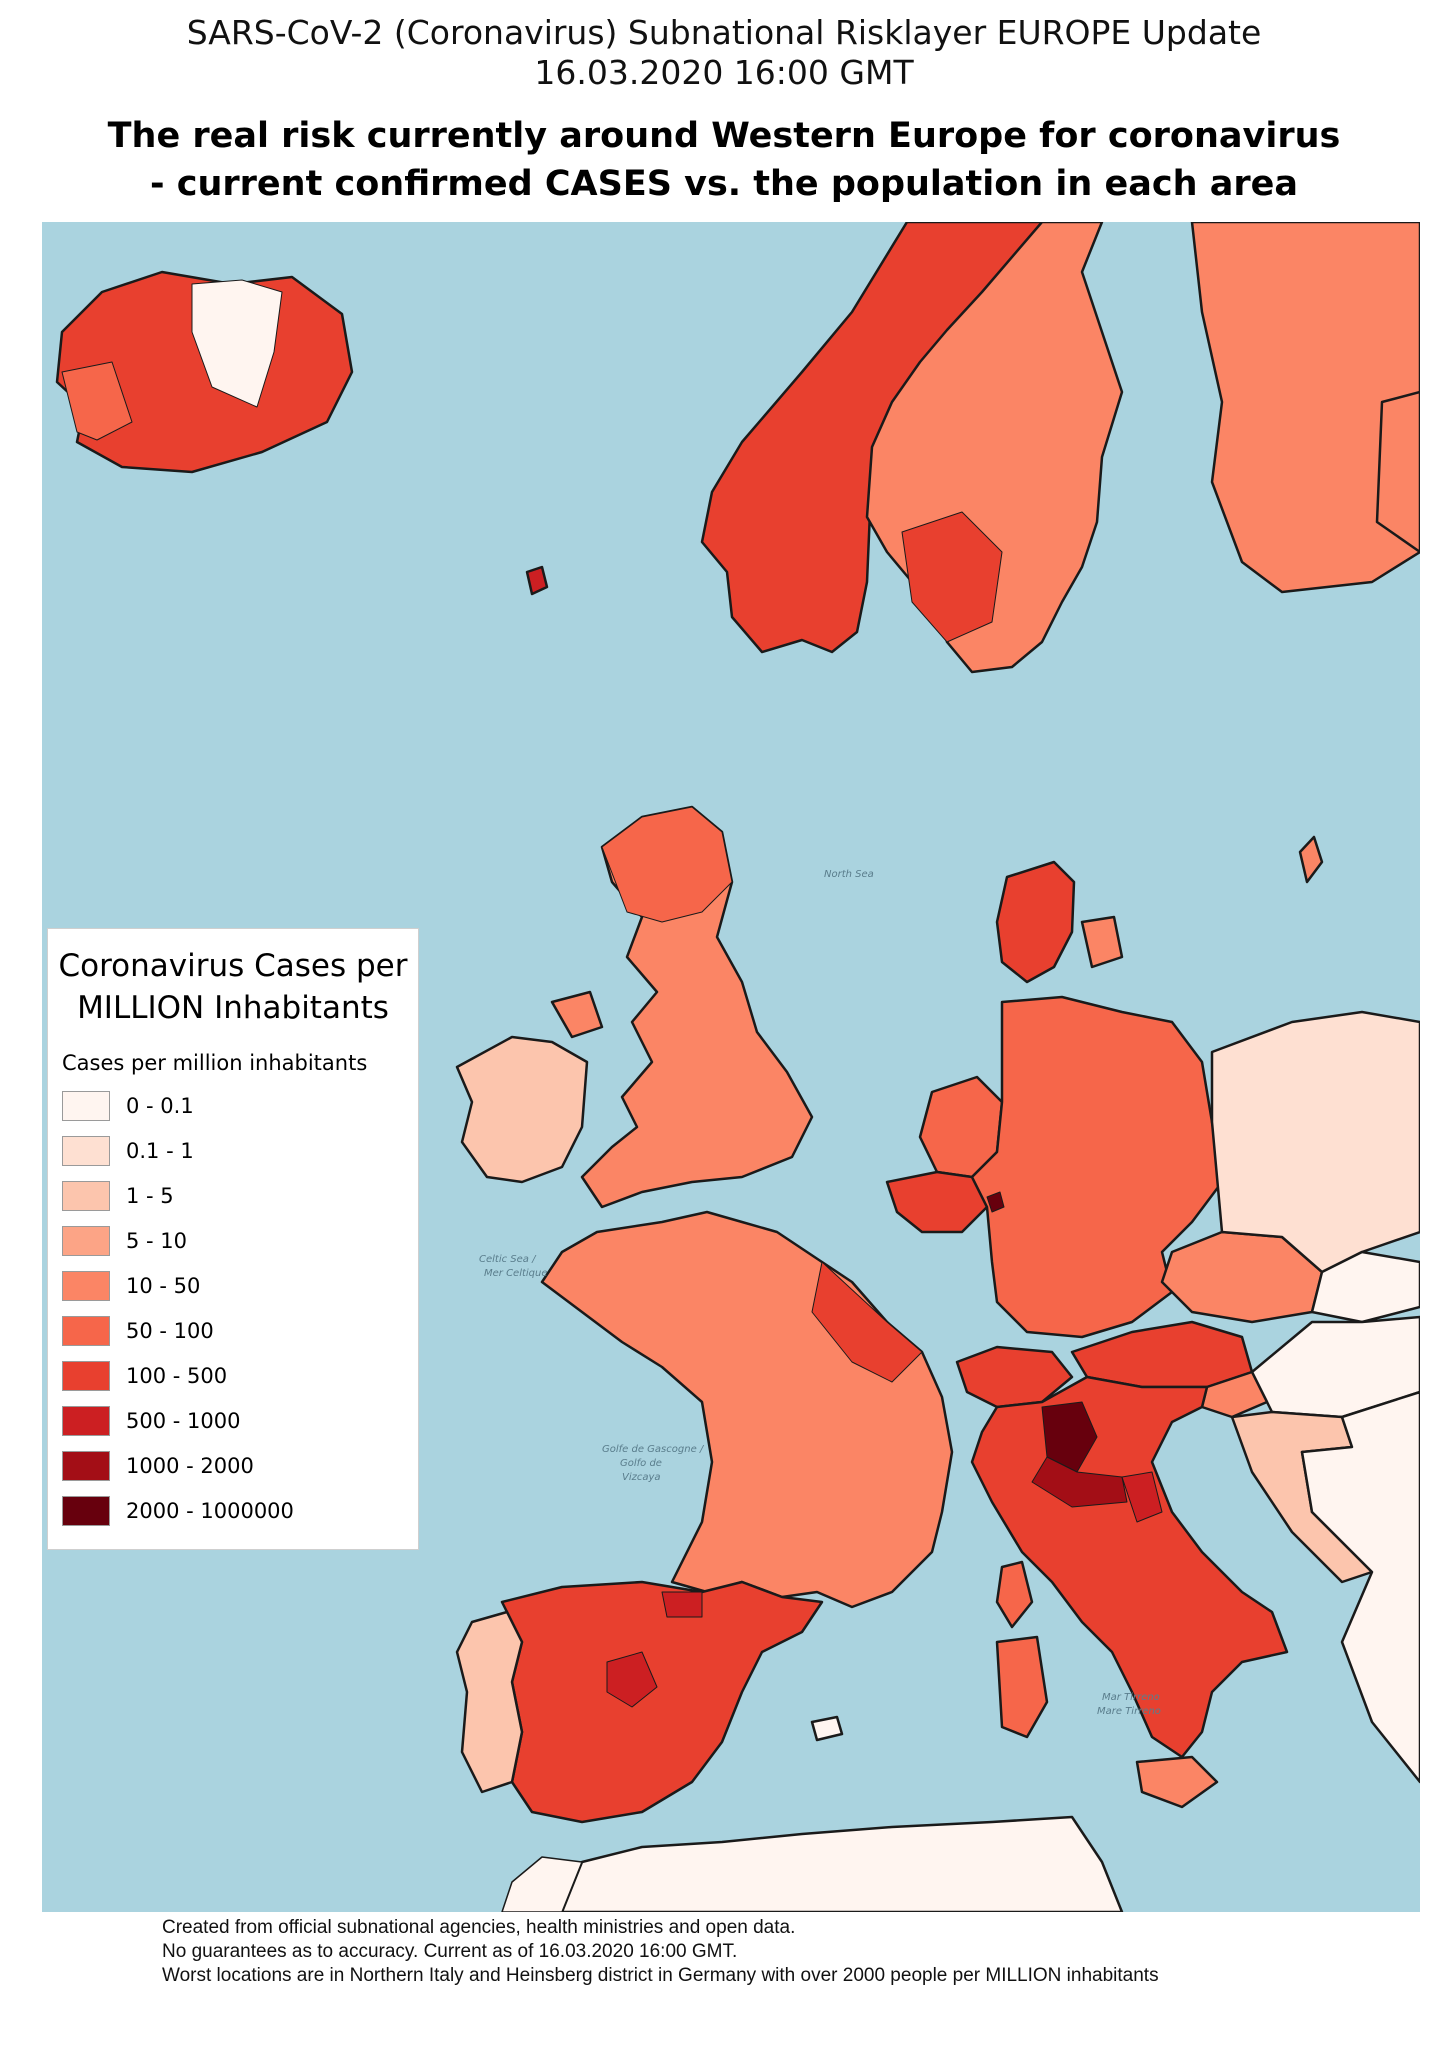 This screenshot has height=2048, width=1448. Describe the element at coordinates (1177, 1782) in the screenshot. I see `region-sicily` at that location.